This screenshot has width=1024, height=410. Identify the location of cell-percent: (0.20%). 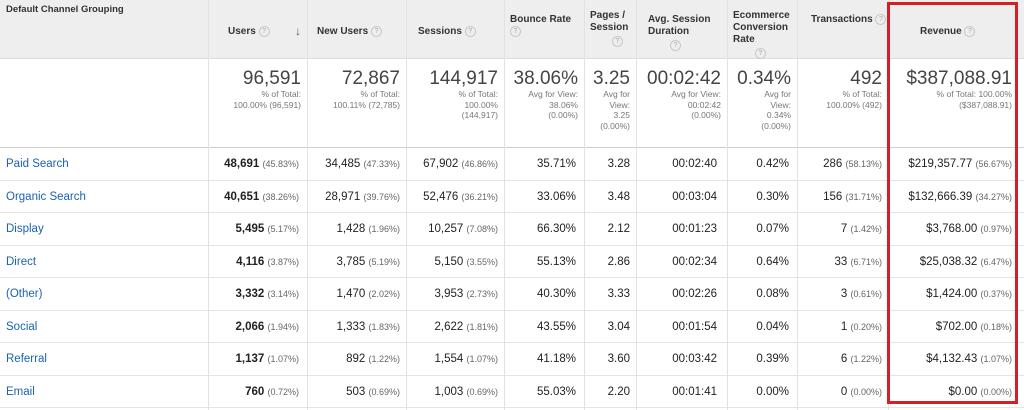
(866, 326).